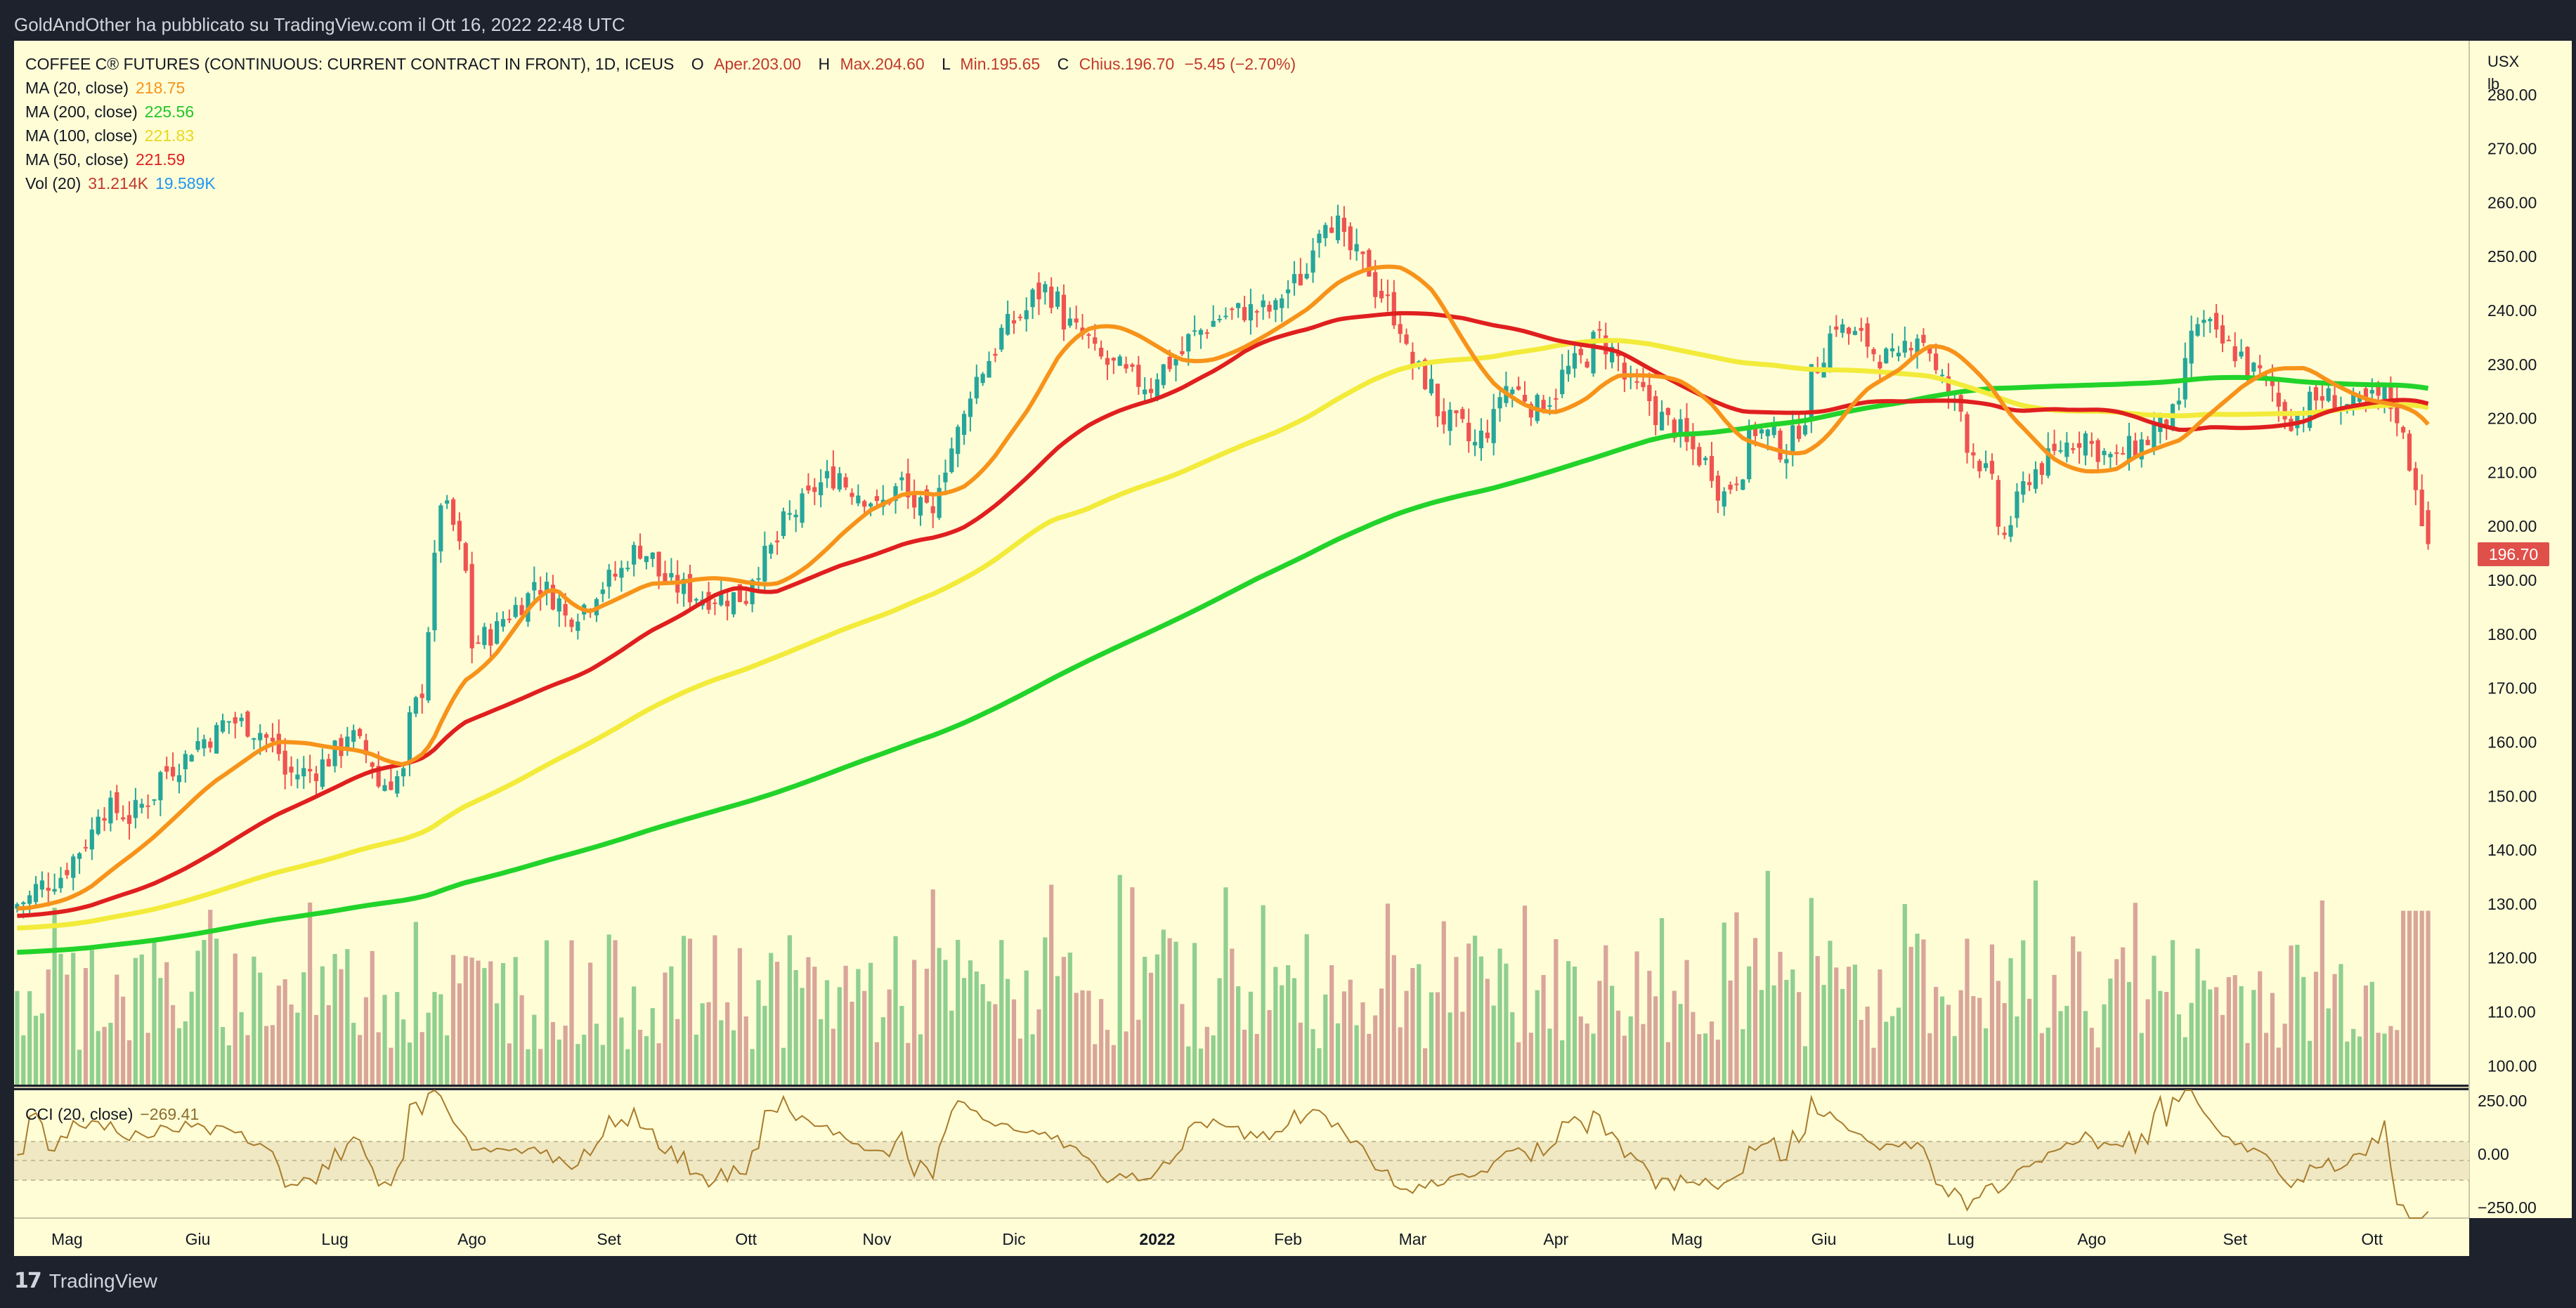 The width and height of the screenshot is (2576, 1308). What do you see at coordinates (660, 159) in the screenshot?
I see `legend-ma50: MA (50, close) 221.59` at bounding box center [660, 159].